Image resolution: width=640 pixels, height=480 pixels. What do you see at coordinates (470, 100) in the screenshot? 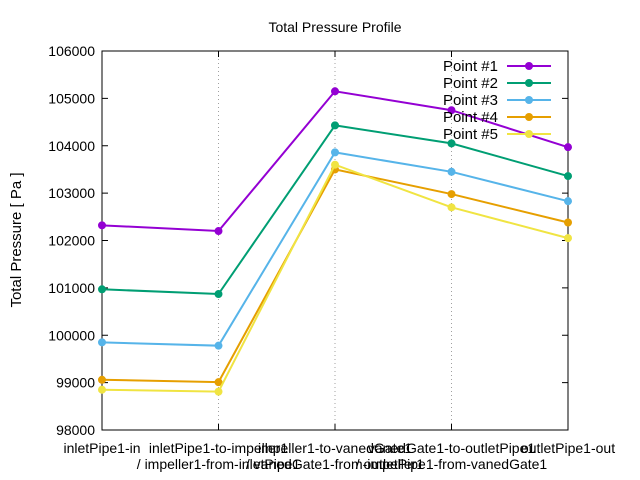
I see `legend-label: Point #3` at bounding box center [470, 100].